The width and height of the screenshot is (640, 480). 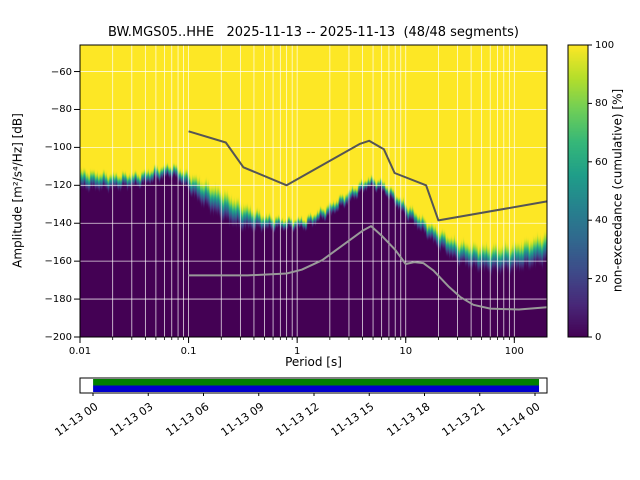 What do you see at coordinates (58, 262) in the screenshot?
I see `y-tick-label: −160` at bounding box center [58, 262].